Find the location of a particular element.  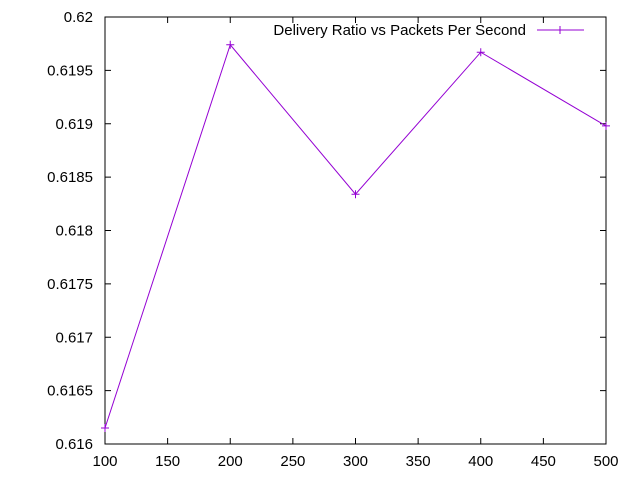

x-tick-label: 400 is located at coordinates (480, 461).